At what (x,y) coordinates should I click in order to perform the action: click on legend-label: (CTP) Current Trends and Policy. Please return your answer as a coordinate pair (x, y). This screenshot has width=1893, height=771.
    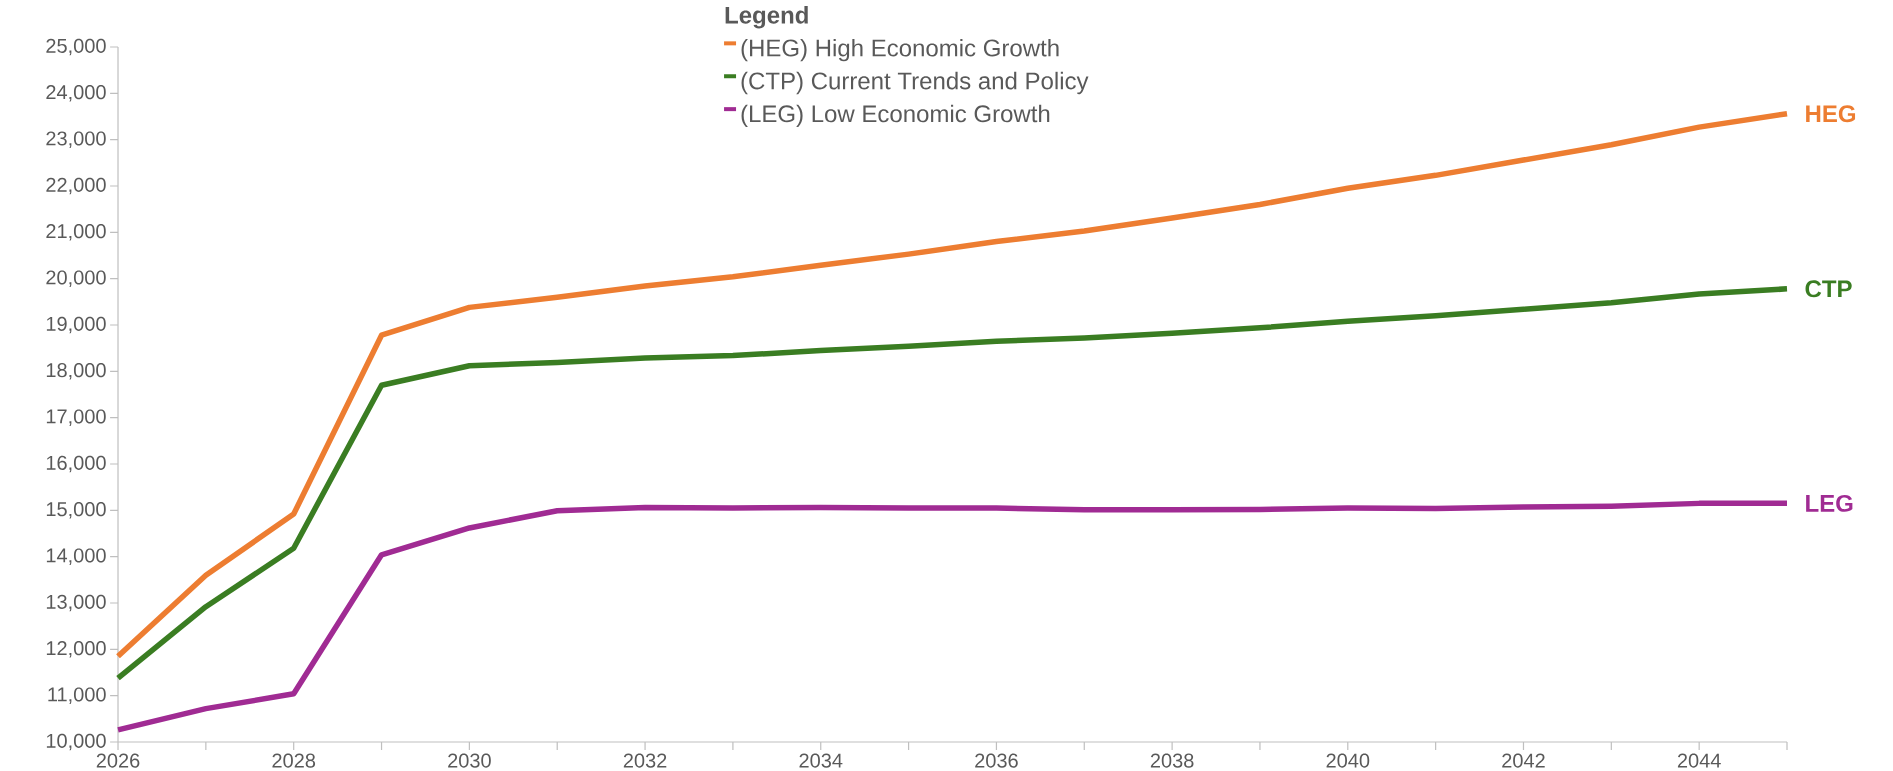
    Looking at the image, I should click on (915, 83).